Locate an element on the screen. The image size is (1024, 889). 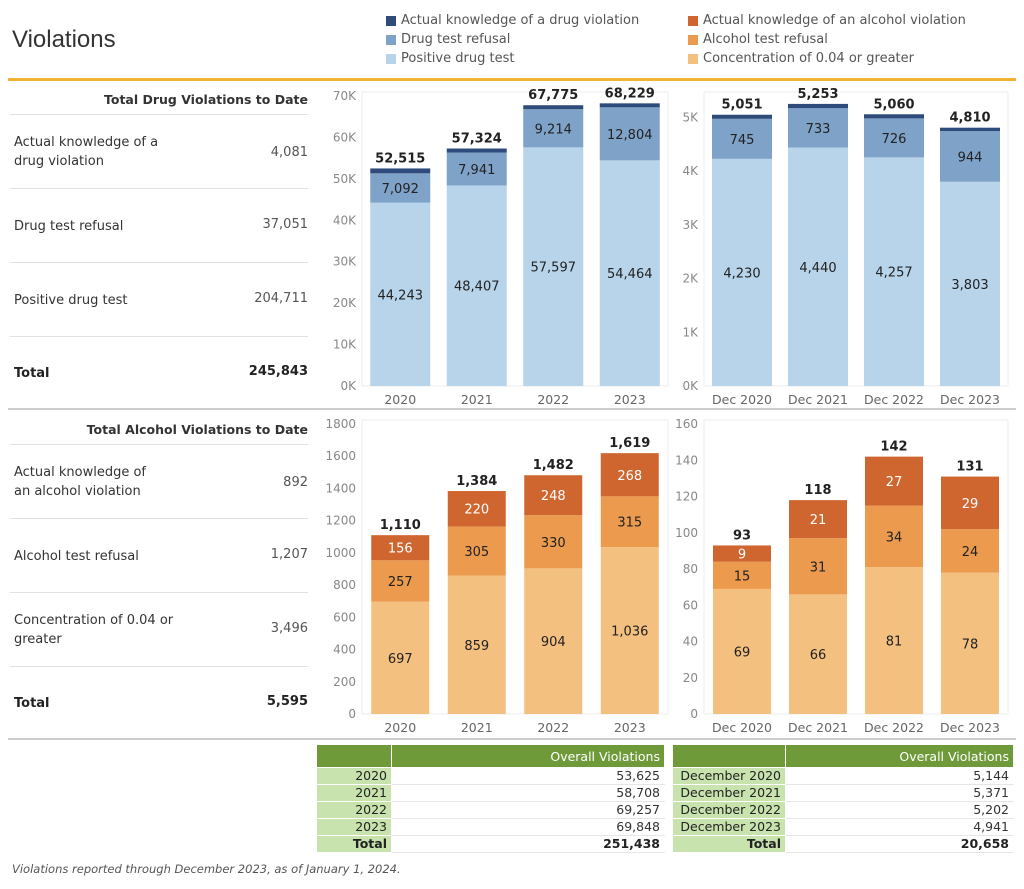
y-tick-label: 600 is located at coordinates (344, 617).